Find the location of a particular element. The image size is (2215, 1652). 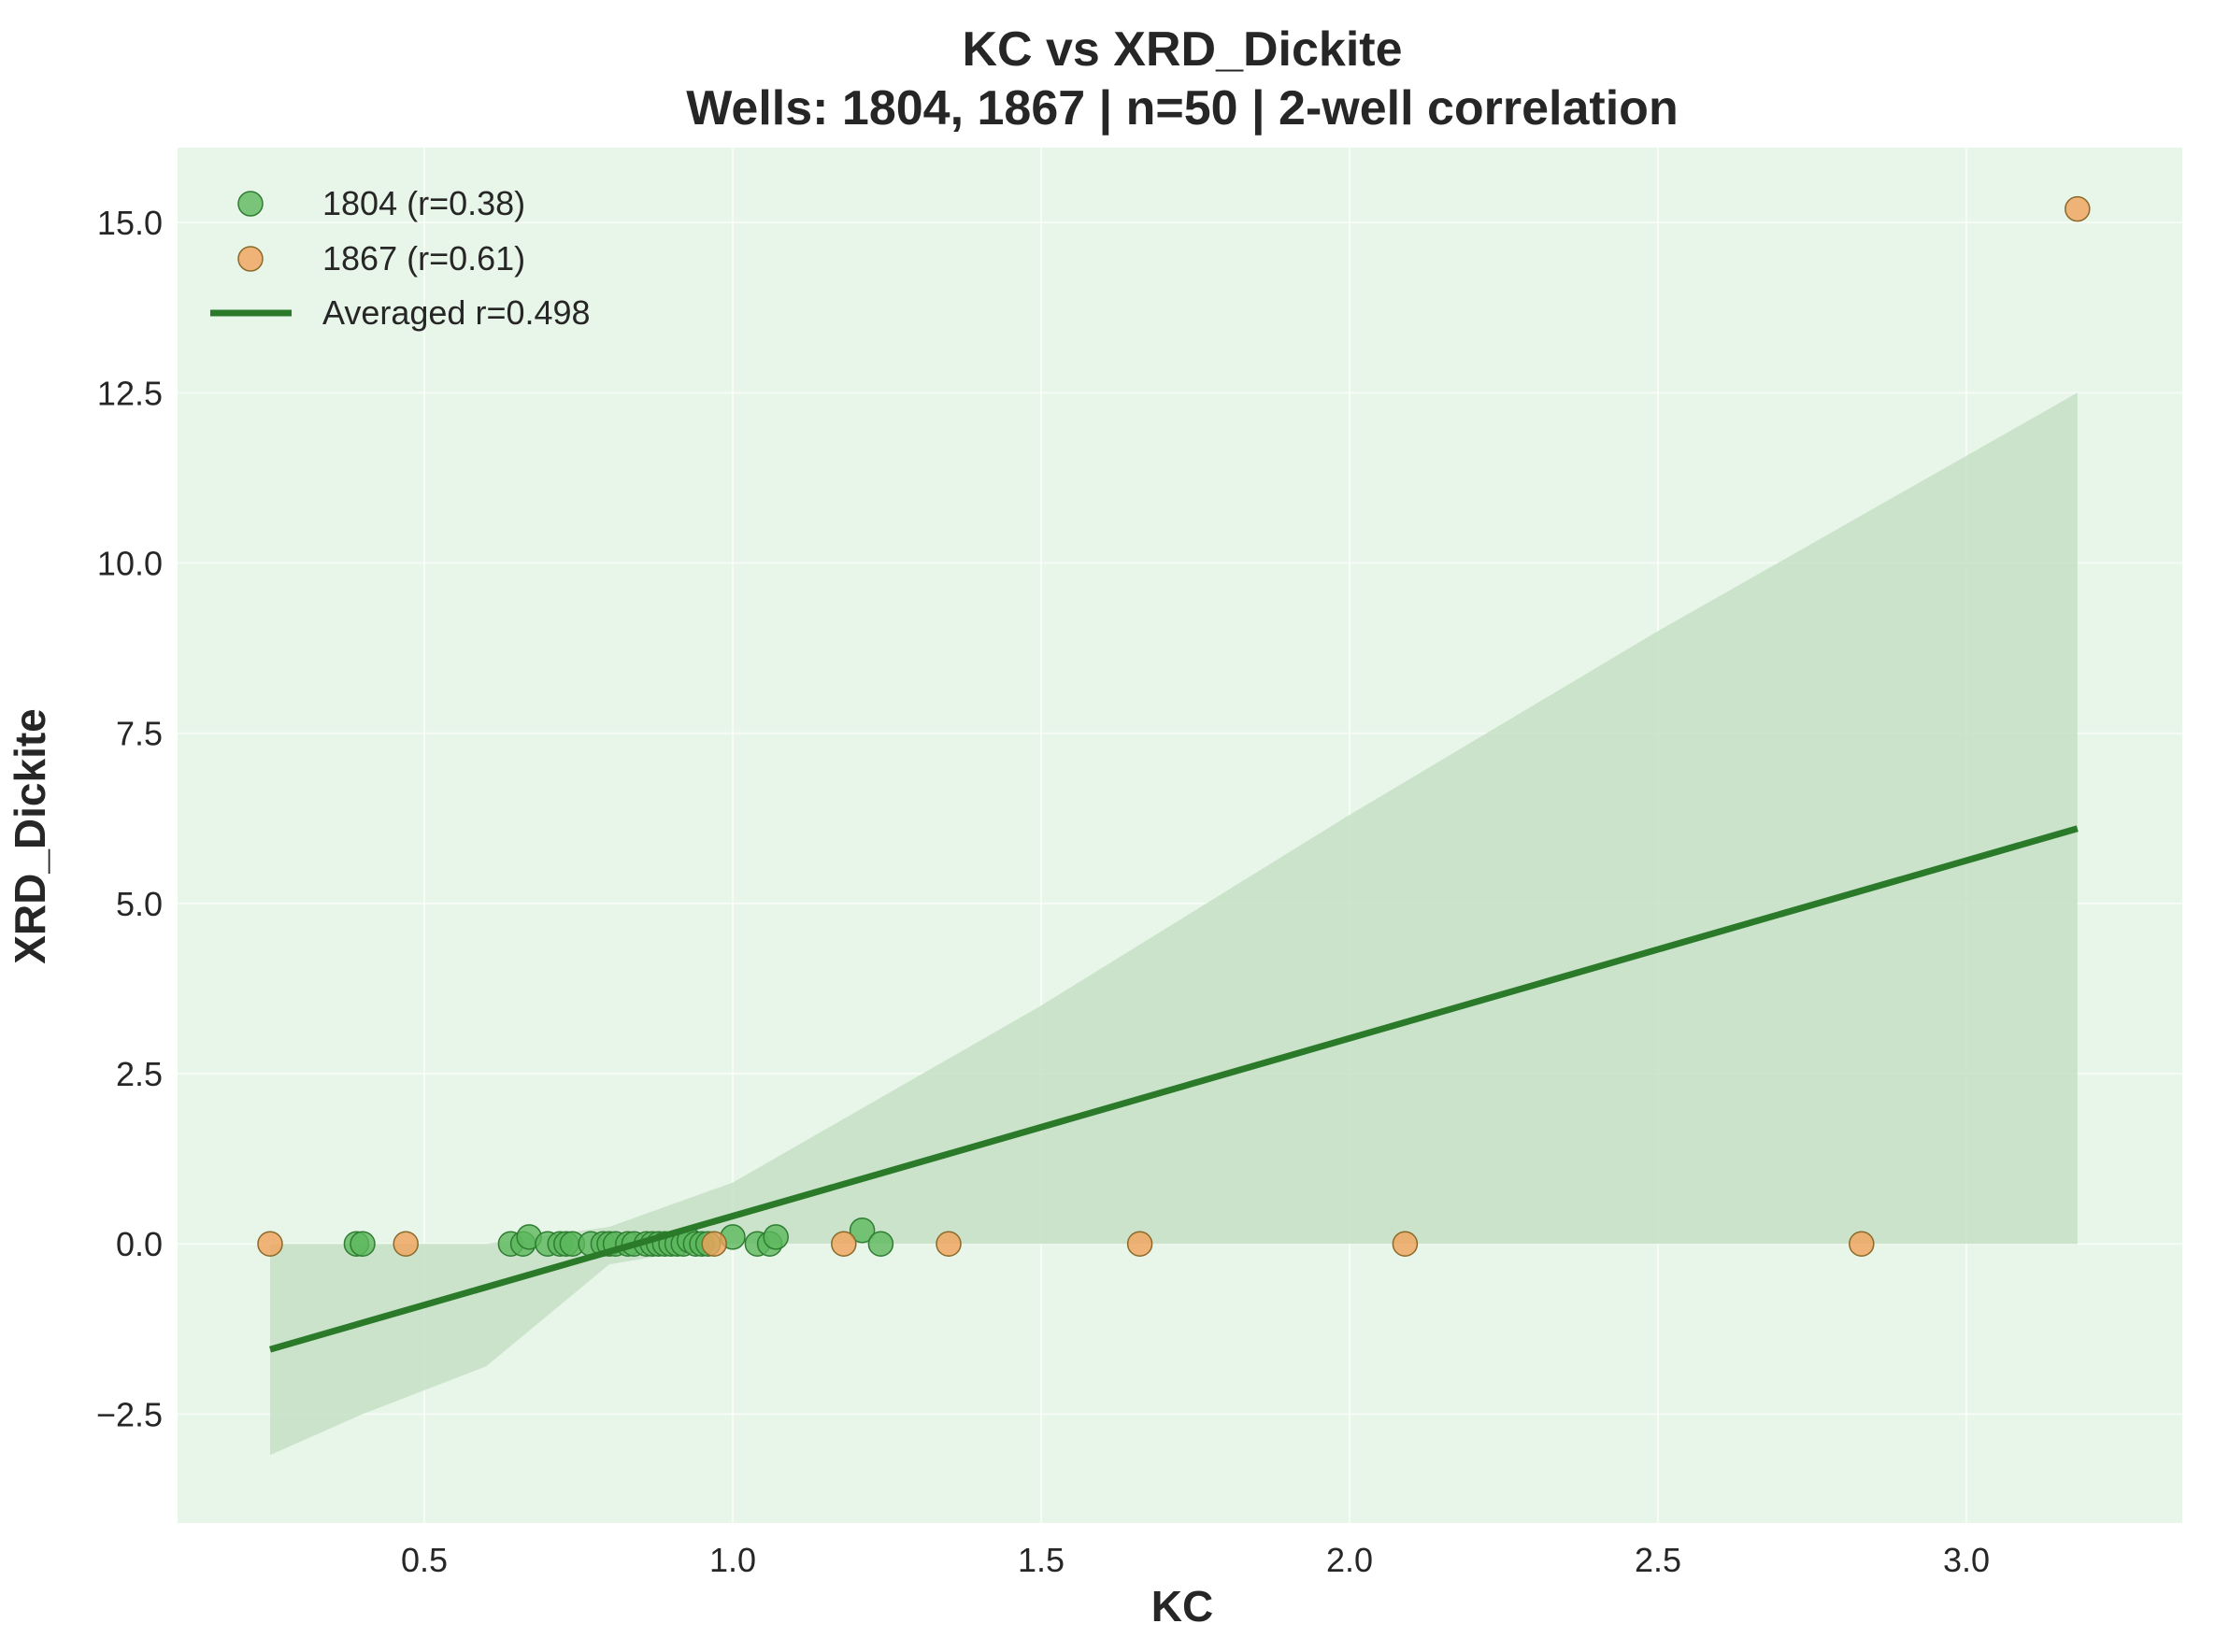

legend-label-regression: Averaged r=0.498 is located at coordinates (456, 312).